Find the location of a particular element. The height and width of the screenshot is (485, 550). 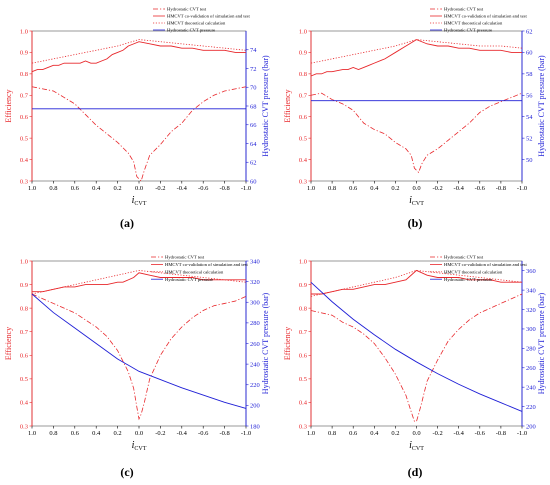

y-right-tick-label: 52 is located at coordinates (529, 138).